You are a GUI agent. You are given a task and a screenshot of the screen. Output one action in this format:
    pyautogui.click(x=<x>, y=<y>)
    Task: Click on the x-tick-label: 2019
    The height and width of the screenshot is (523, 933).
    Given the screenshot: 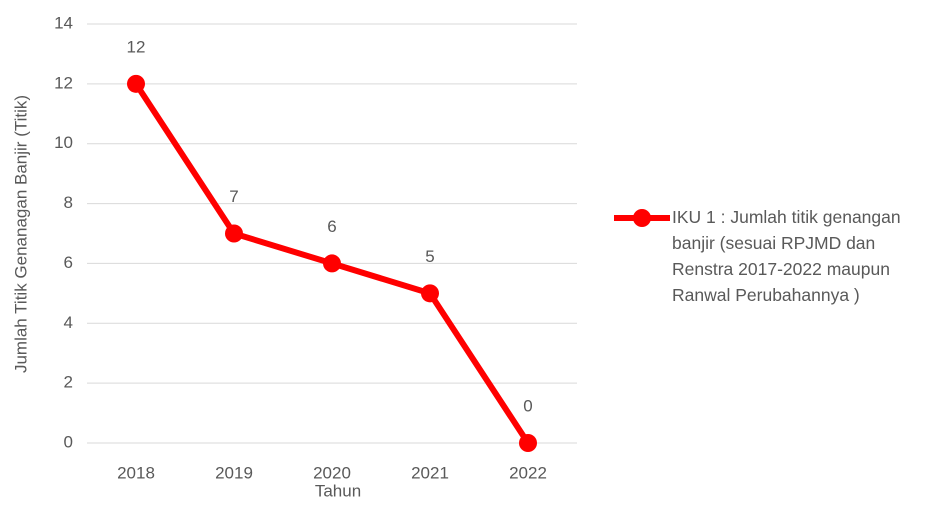 What is the action you would take?
    pyautogui.click(x=234, y=472)
    